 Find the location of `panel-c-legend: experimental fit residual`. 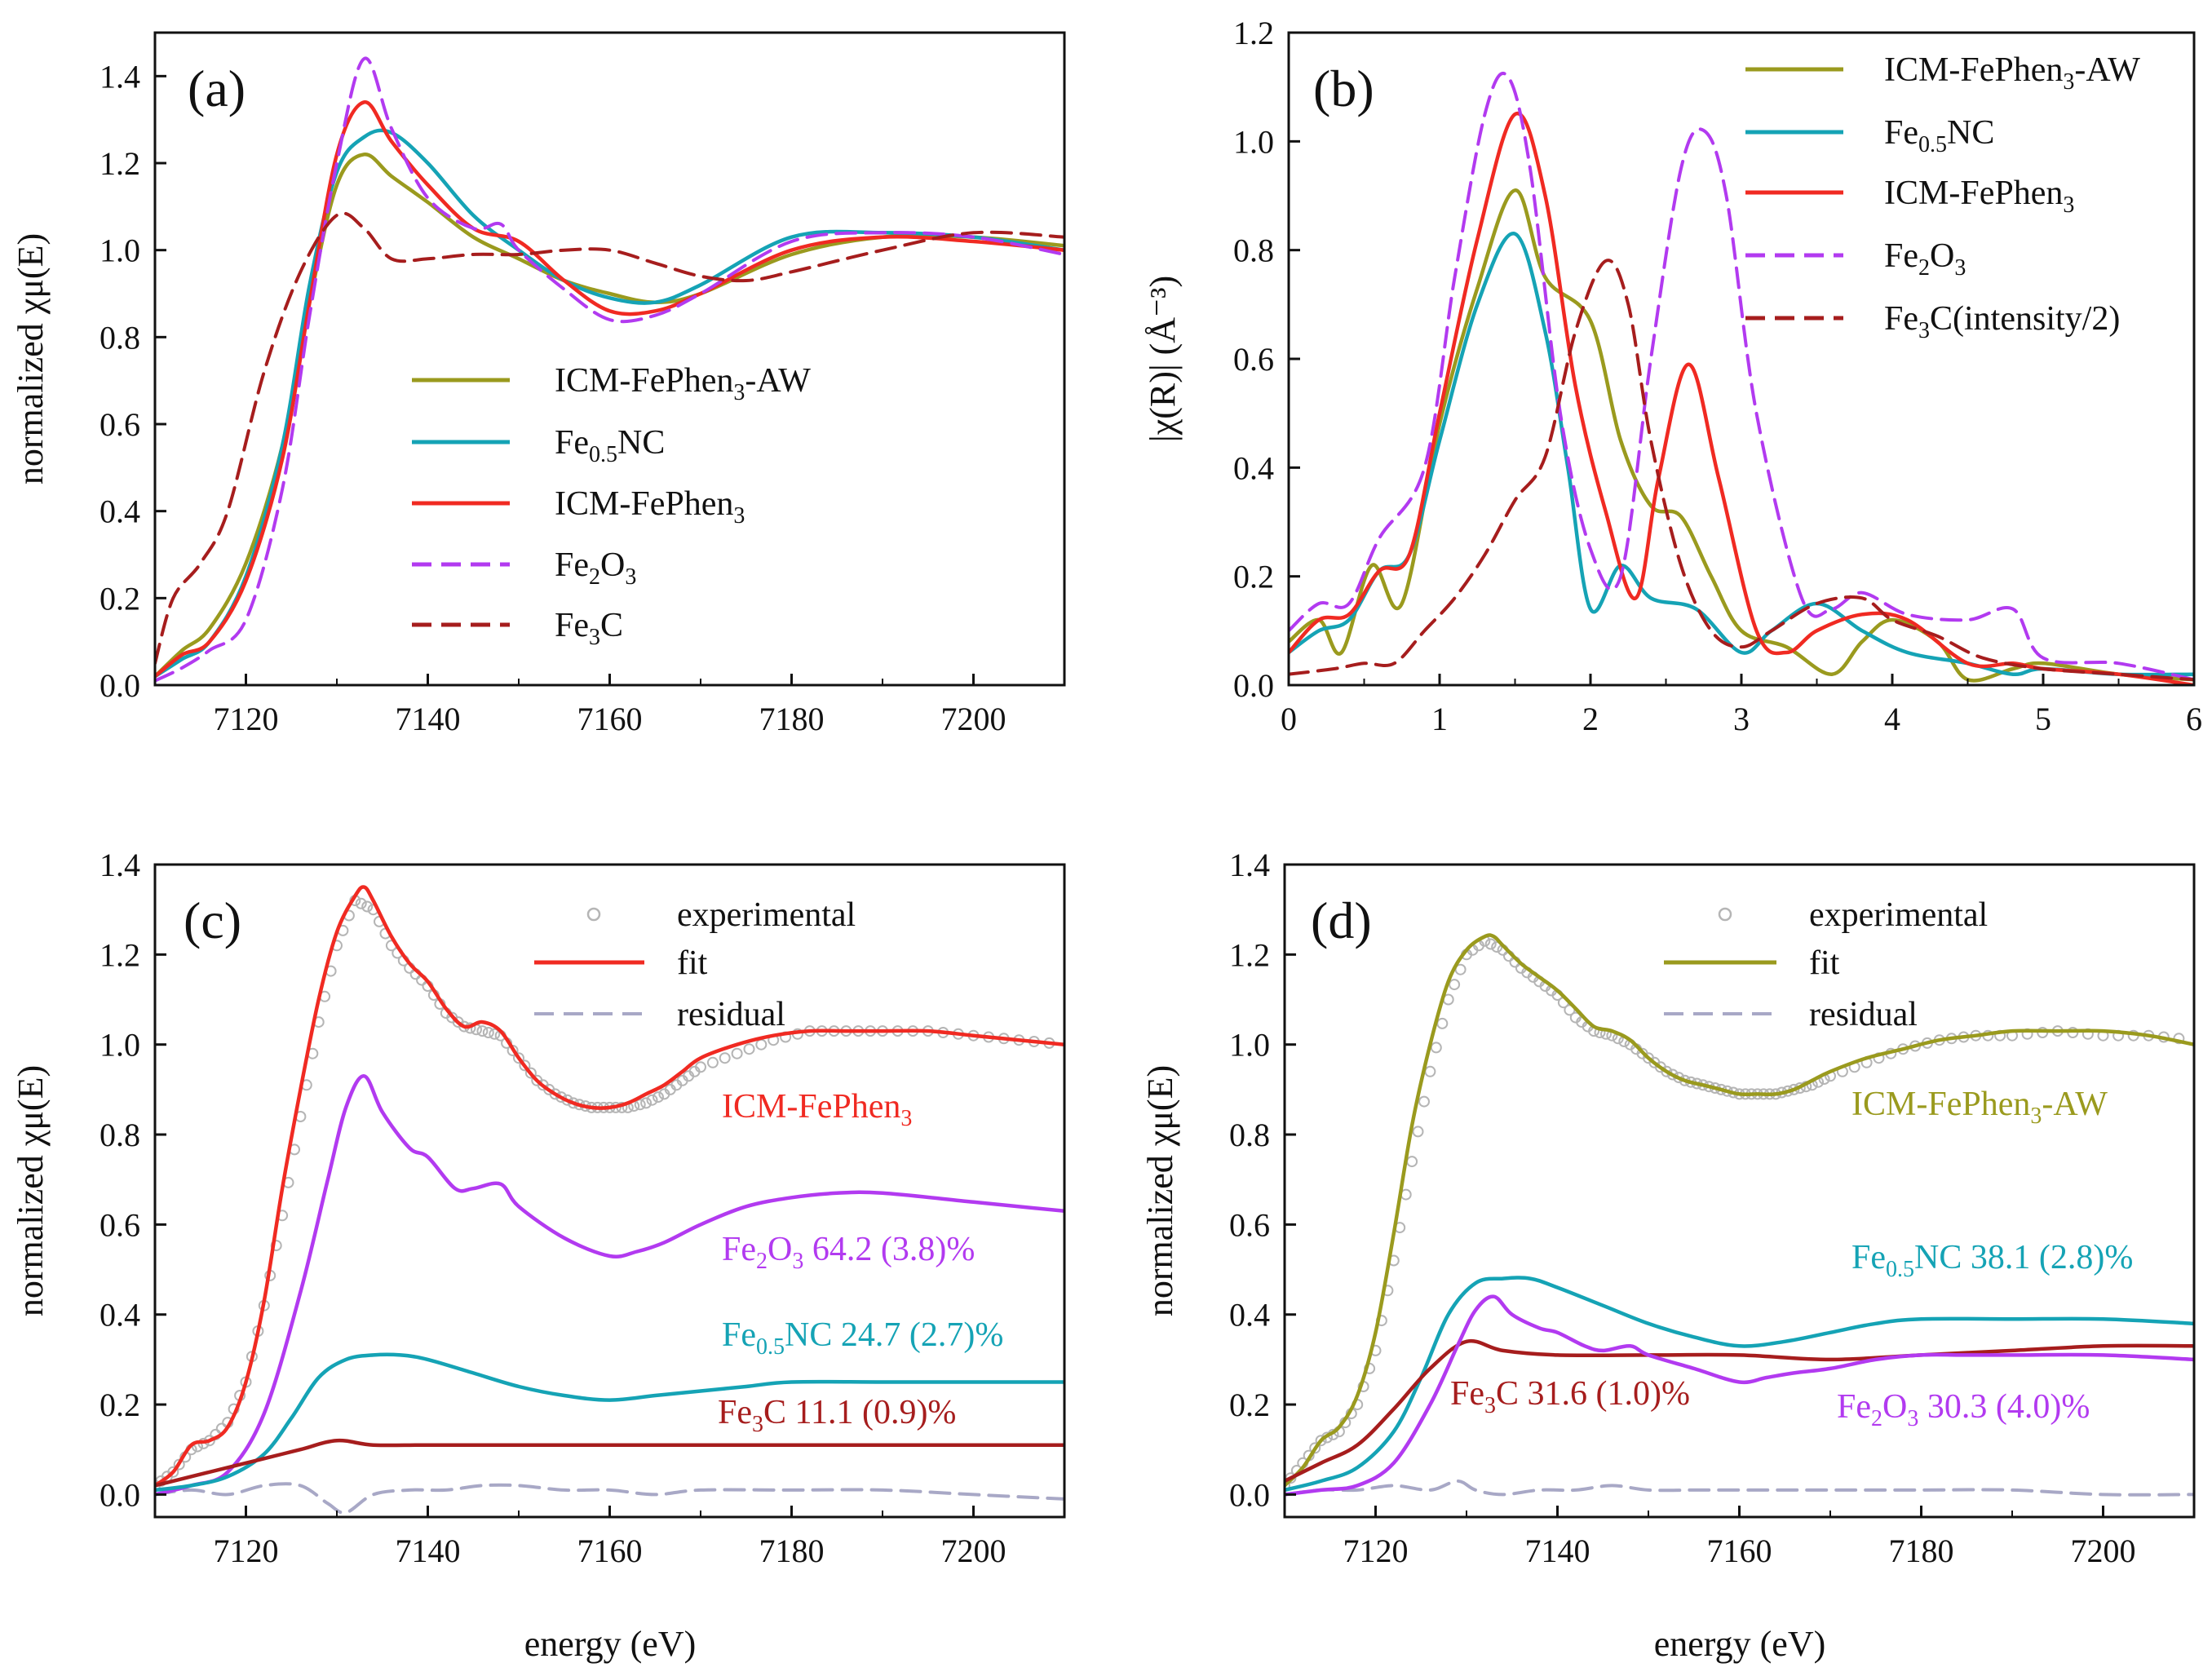

panel-c-legend: experimental fit residual is located at coordinates (695, 964).